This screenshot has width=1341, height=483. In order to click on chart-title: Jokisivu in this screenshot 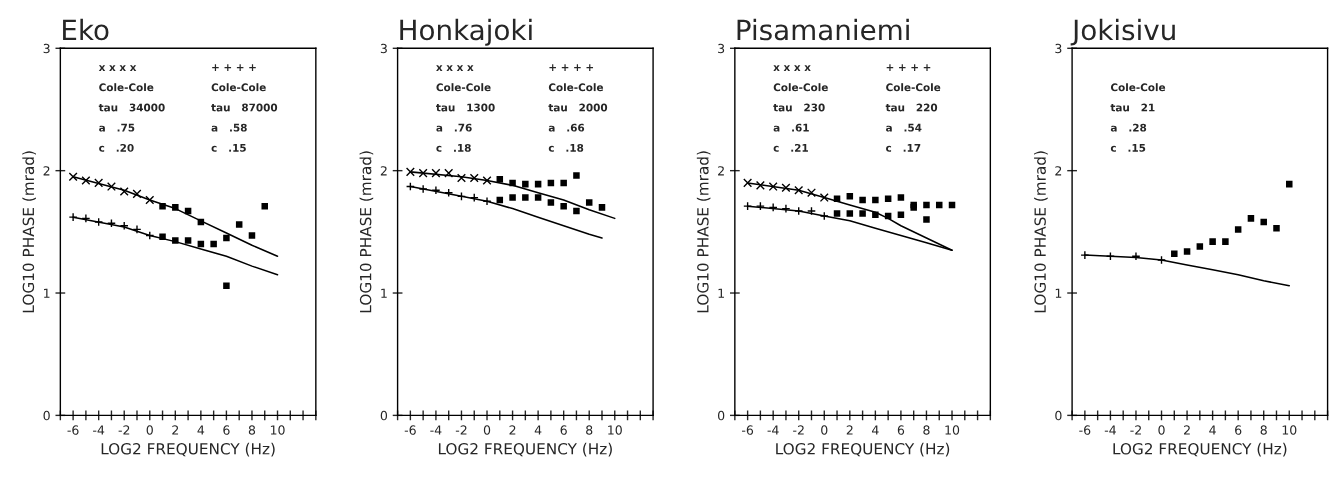, I will do `click(1122, 32)`.